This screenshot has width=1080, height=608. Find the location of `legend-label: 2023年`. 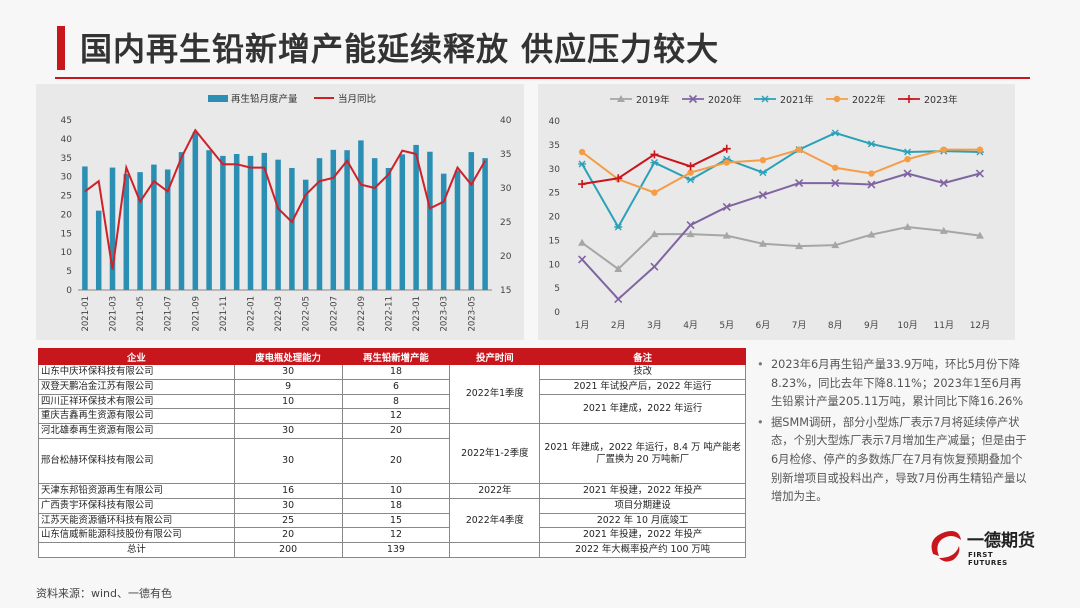

legend-label: 2023年 is located at coordinates (941, 100).